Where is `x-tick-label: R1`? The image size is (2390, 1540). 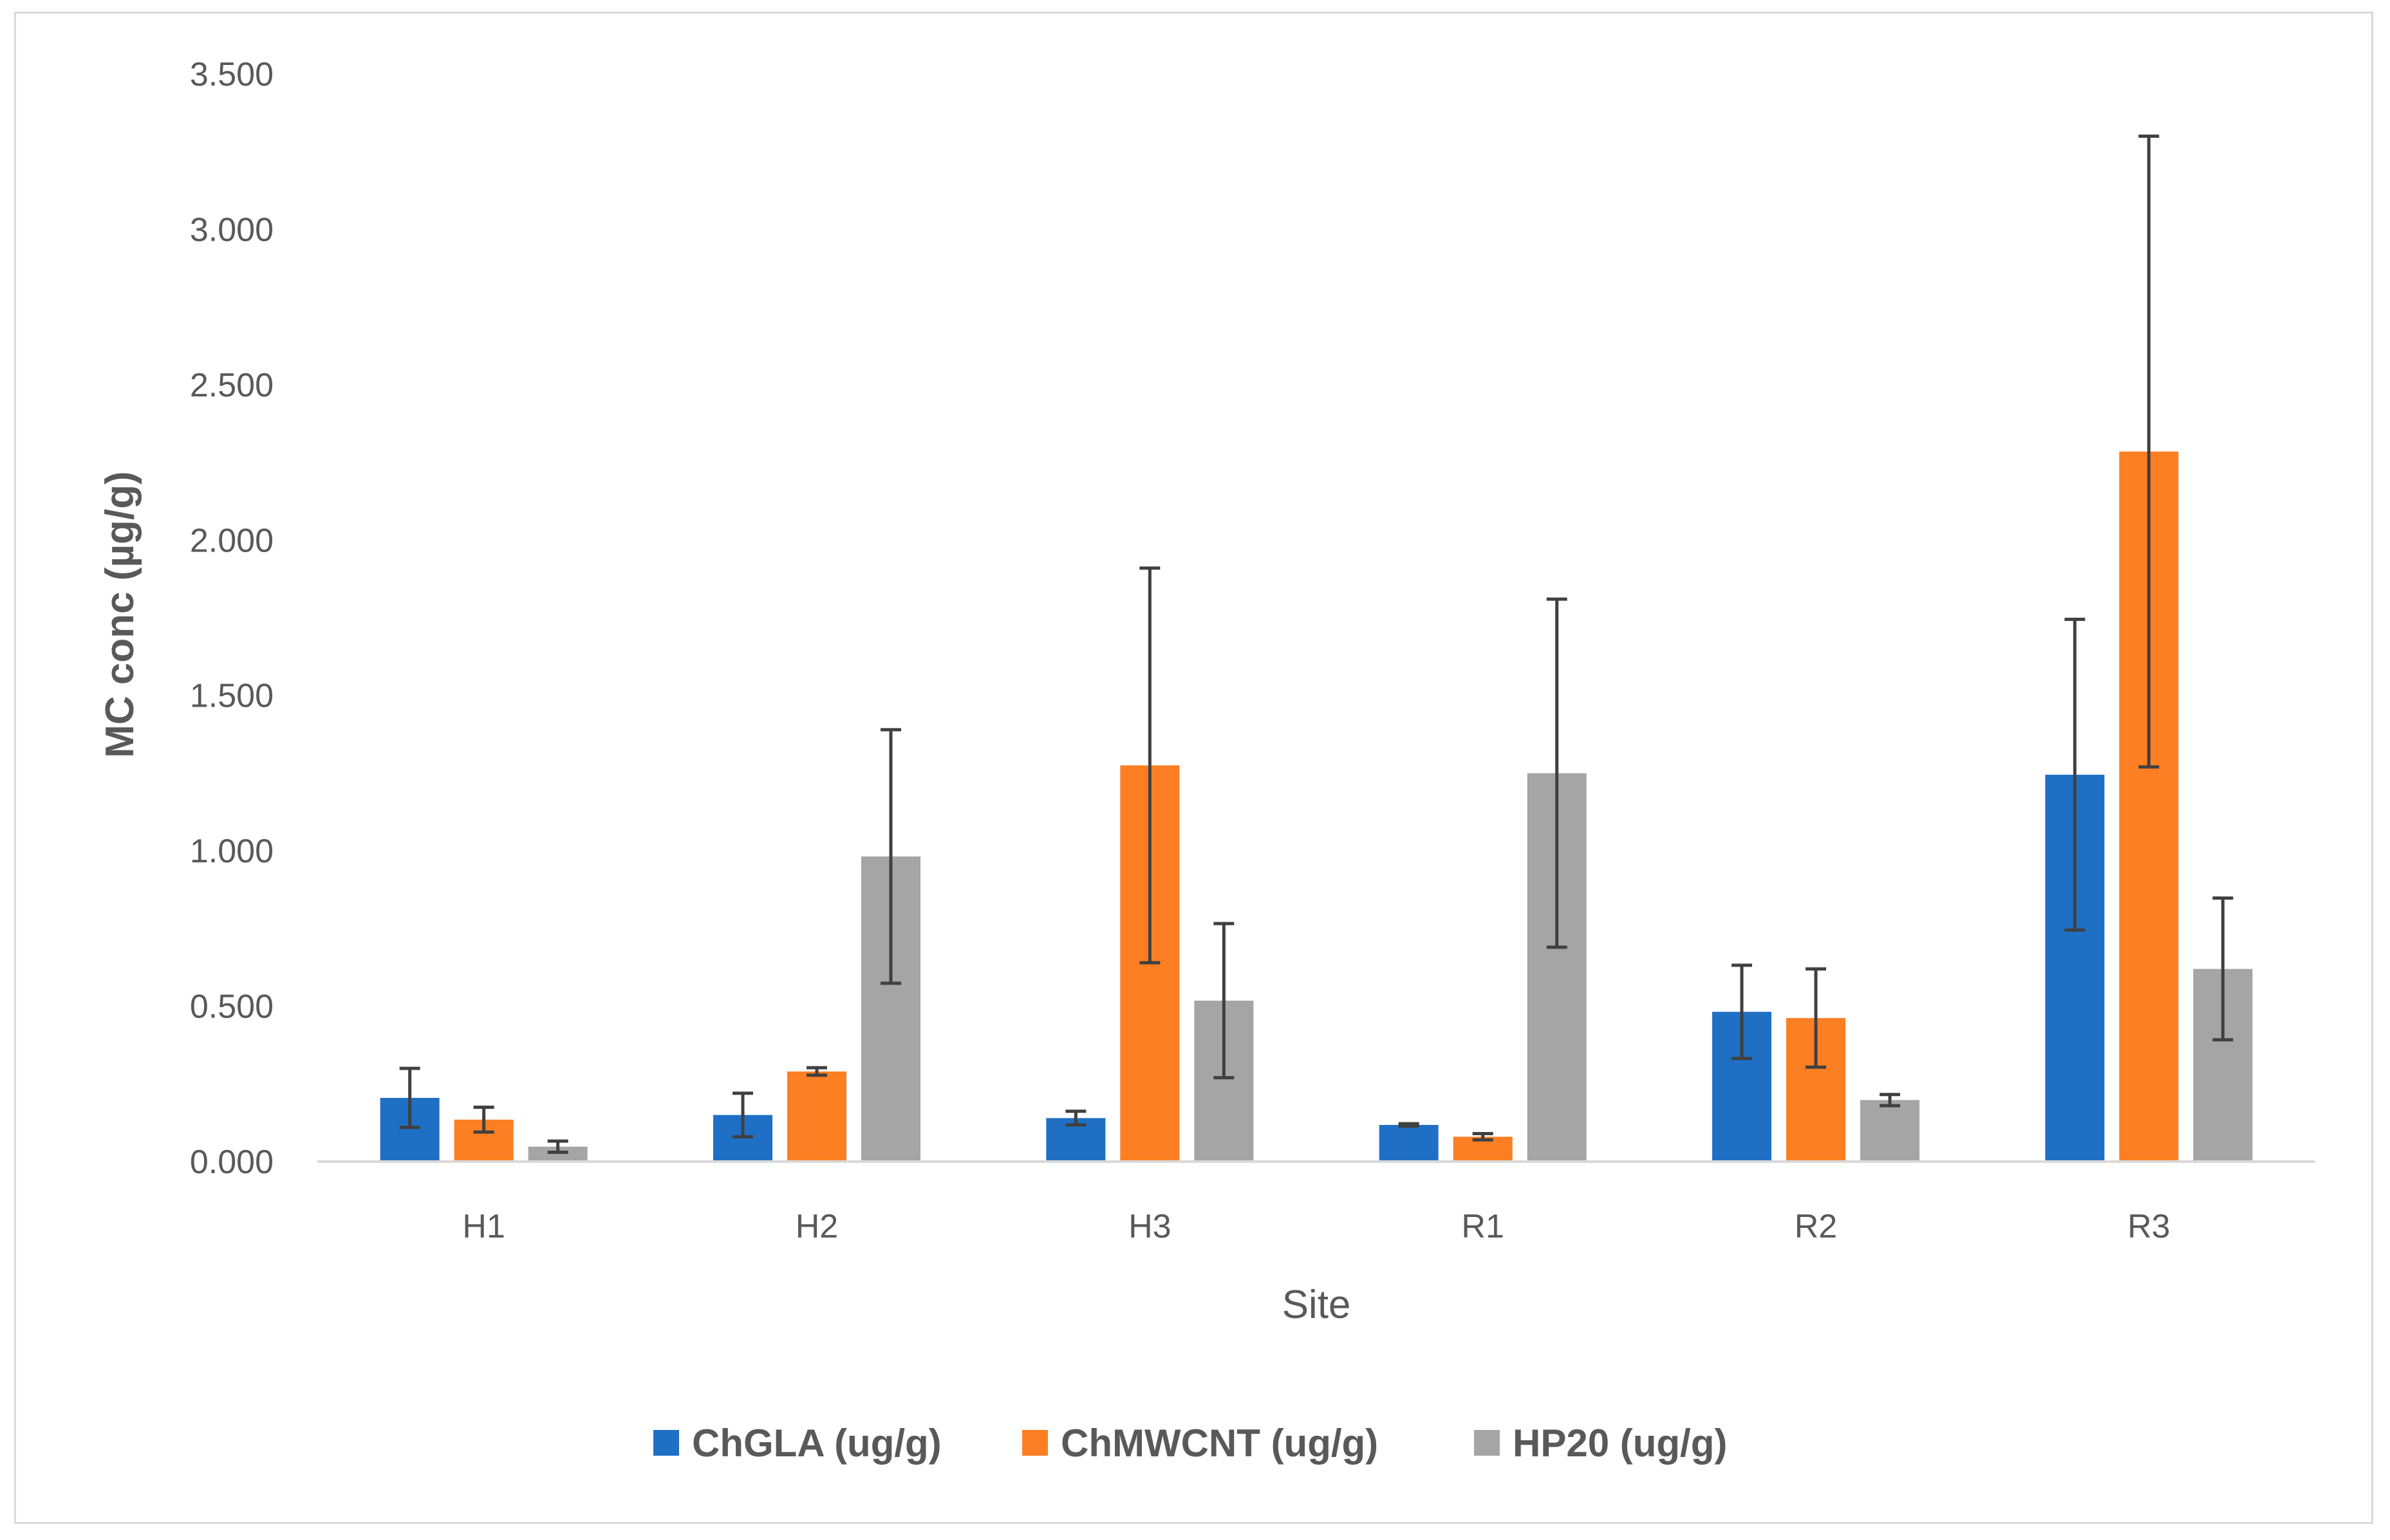 x-tick-label: R1 is located at coordinates (1482, 1226).